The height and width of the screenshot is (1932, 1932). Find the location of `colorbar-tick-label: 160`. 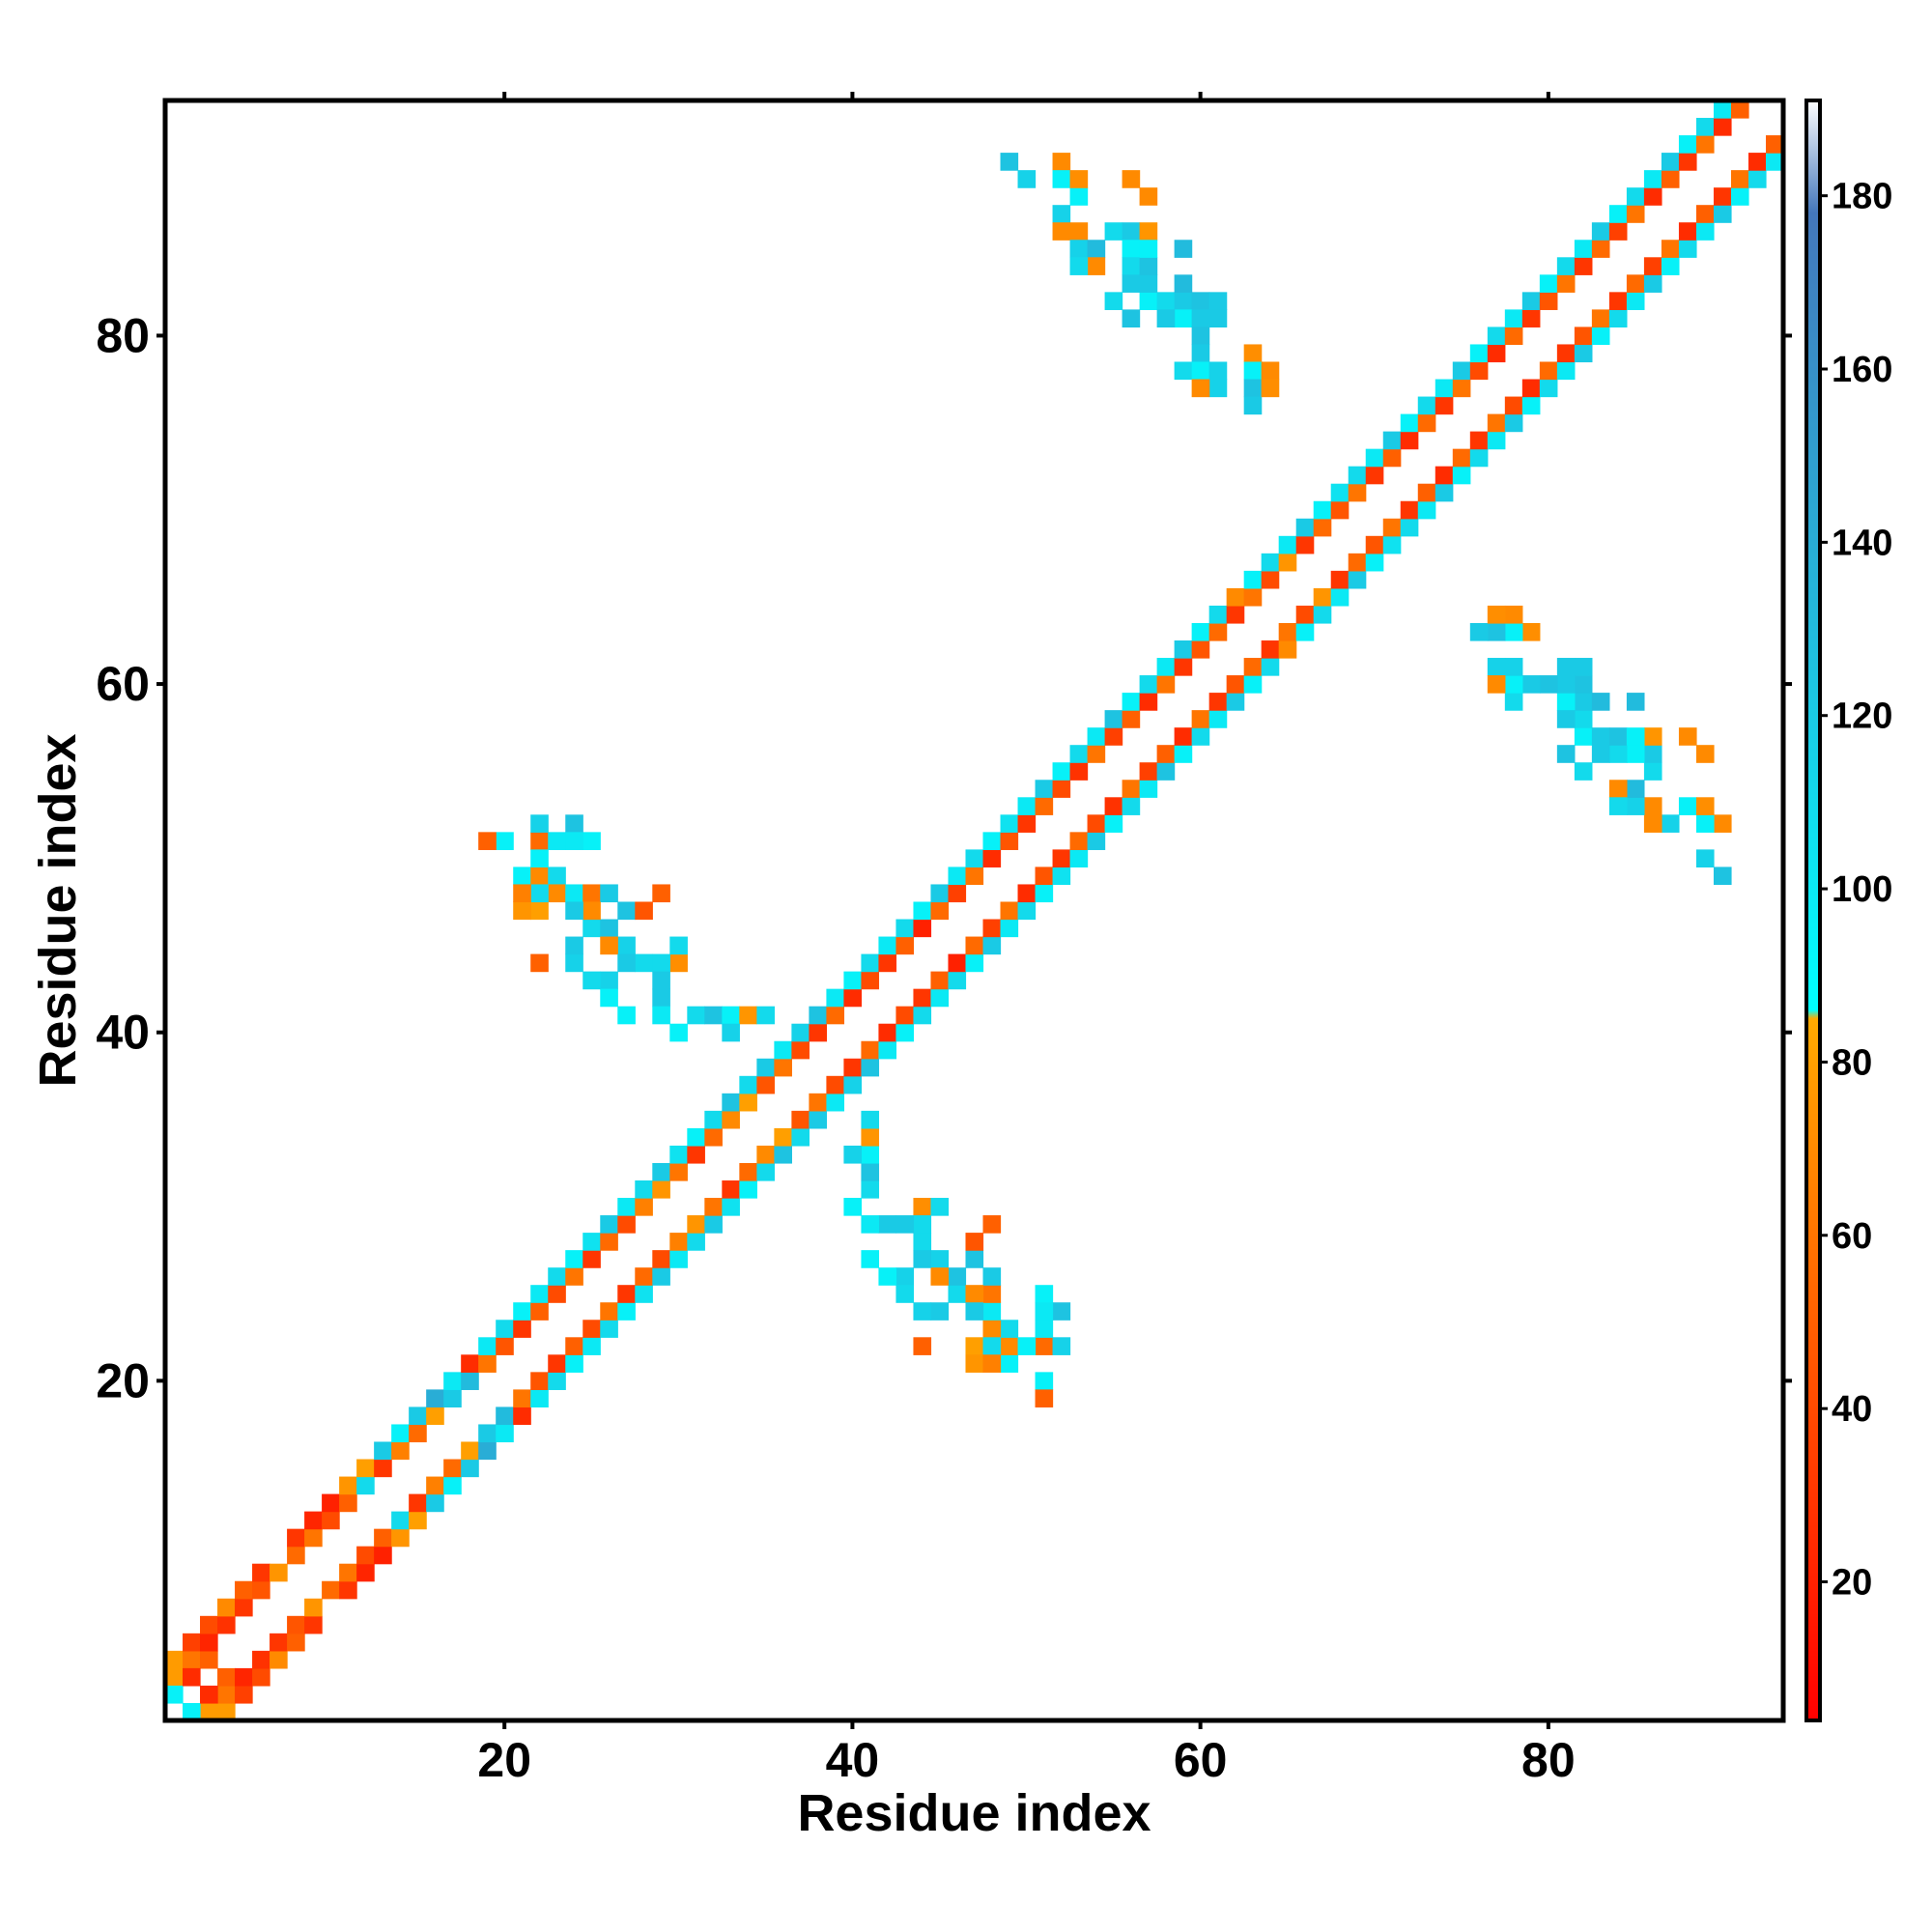

colorbar-tick-label: 160 is located at coordinates (1862, 370).